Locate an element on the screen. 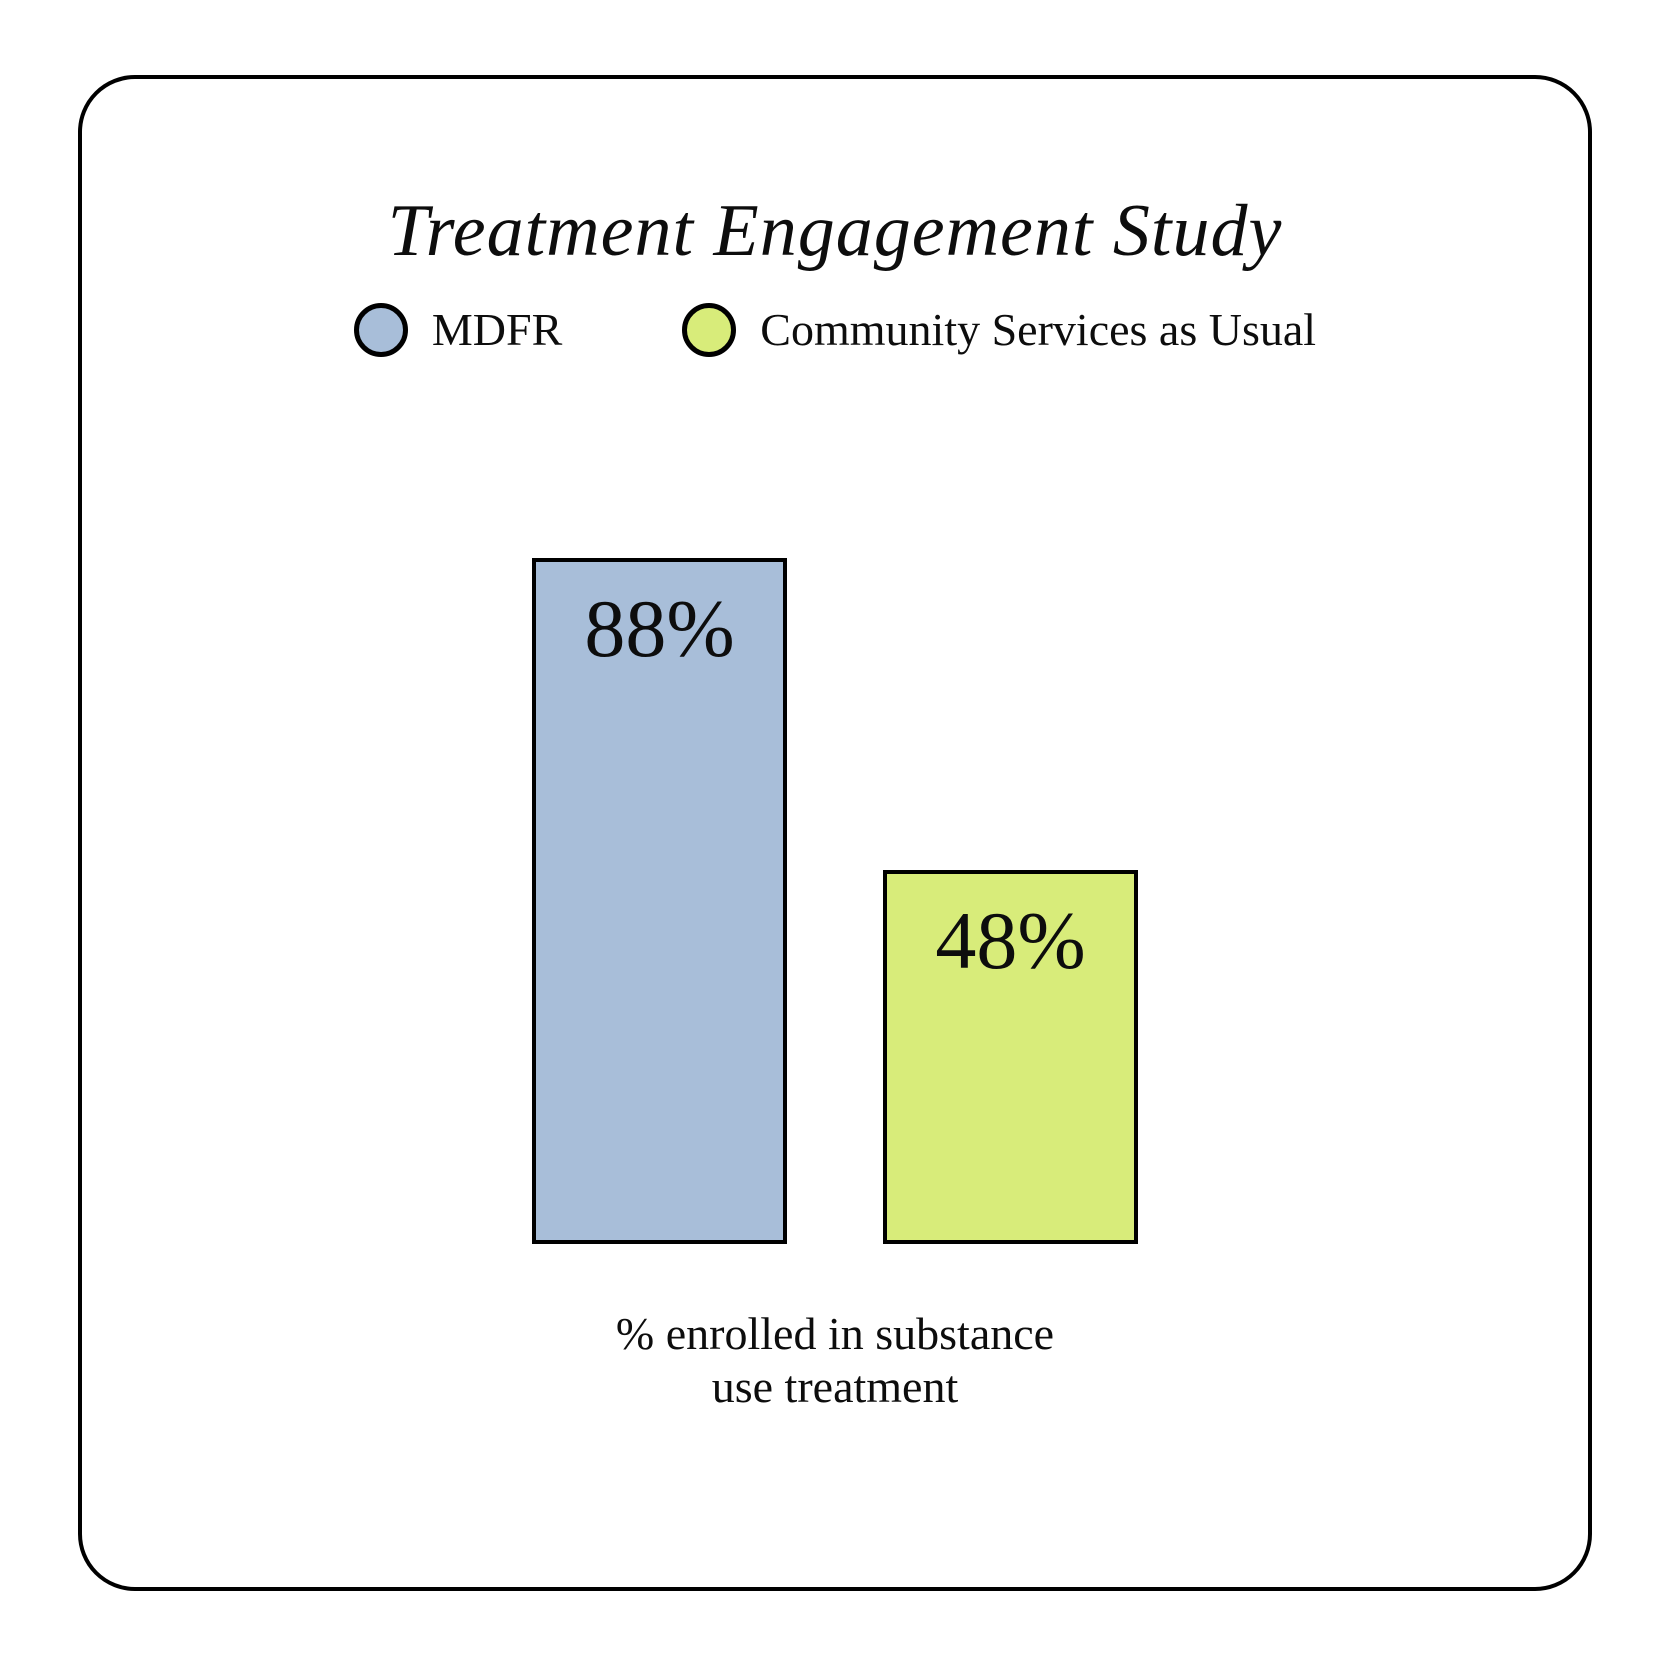  legend-label-csau: Community Services as Usual is located at coordinates (1038, 329).